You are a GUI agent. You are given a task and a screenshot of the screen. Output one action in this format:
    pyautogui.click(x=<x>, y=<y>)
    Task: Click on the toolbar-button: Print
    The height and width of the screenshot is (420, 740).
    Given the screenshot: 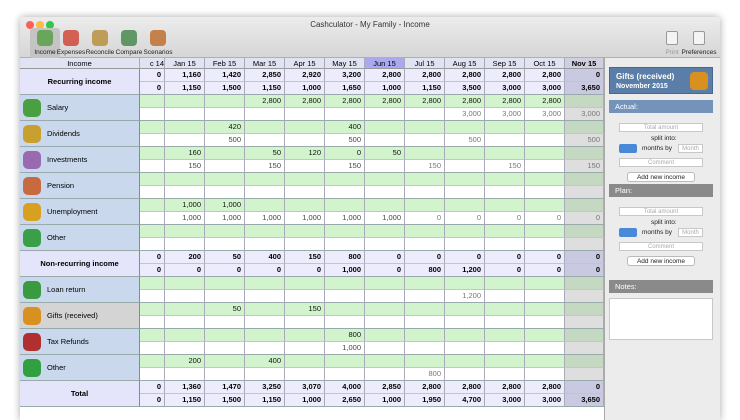 What is the action you would take?
    pyautogui.click(x=672, y=43)
    